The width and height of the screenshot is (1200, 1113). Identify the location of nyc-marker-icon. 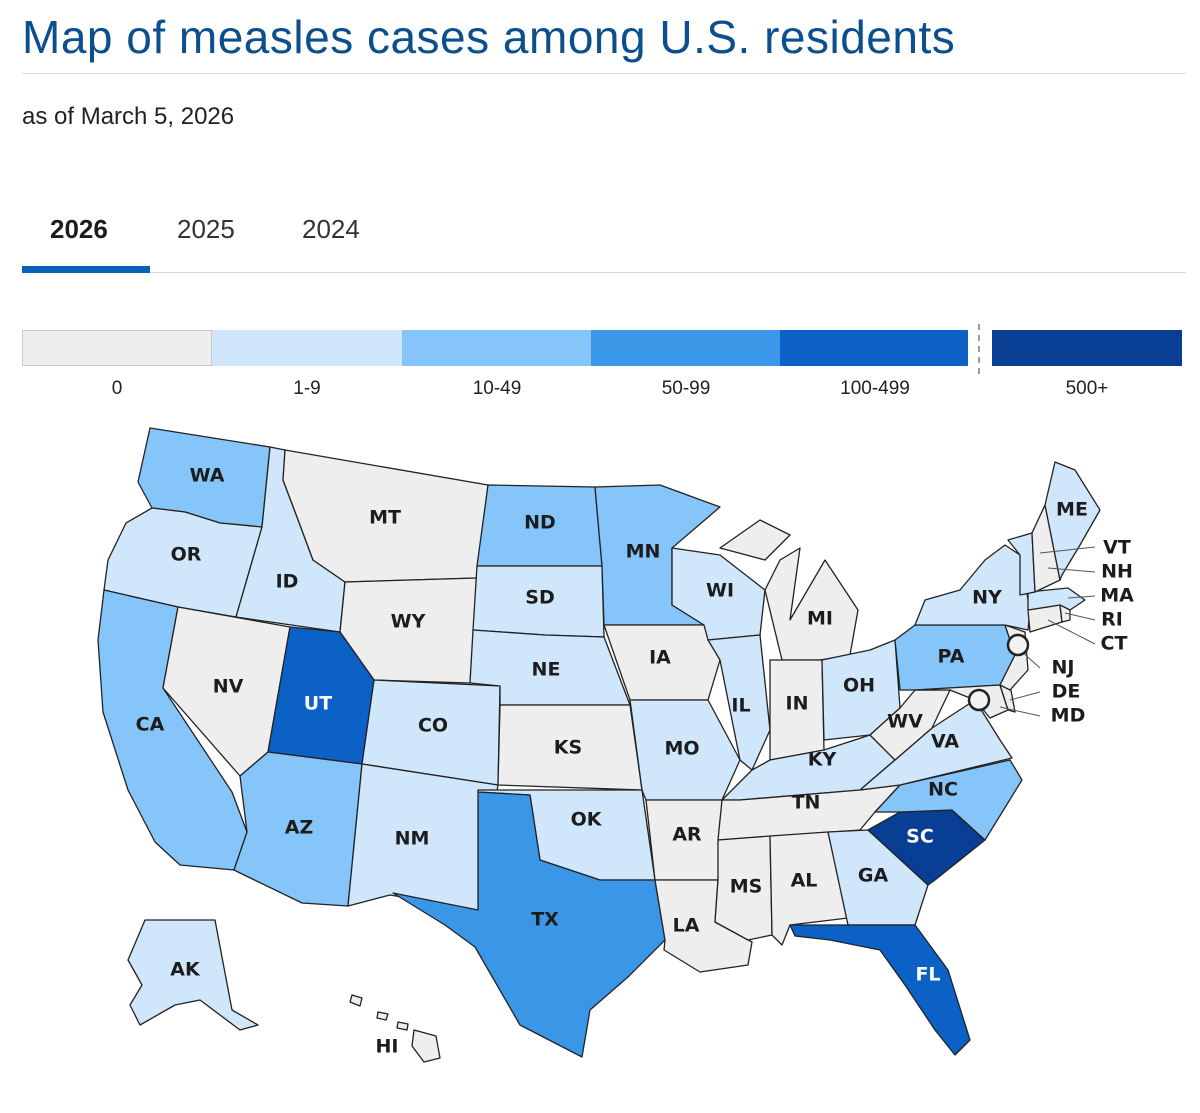
(1018, 645).